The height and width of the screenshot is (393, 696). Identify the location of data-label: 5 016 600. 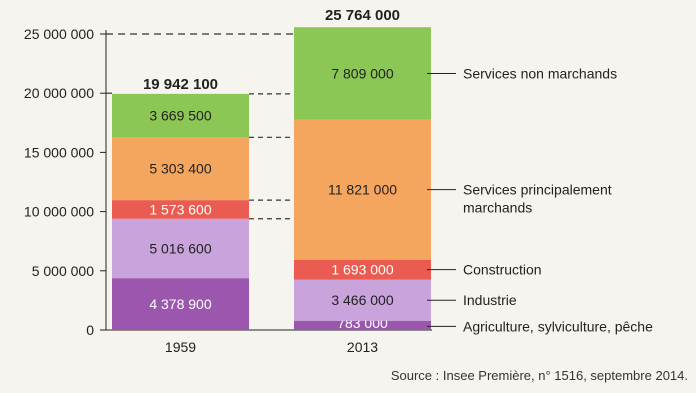
(180, 248).